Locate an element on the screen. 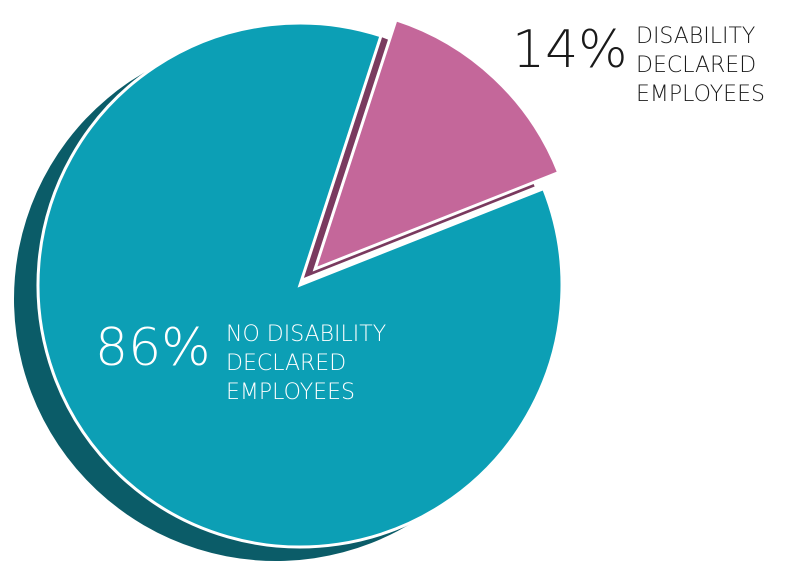 This screenshot has width=809, height=568. slice-label-group-0: 86% NO DISABILITY DECLARED EMPLOYEES is located at coordinates (240, 361).